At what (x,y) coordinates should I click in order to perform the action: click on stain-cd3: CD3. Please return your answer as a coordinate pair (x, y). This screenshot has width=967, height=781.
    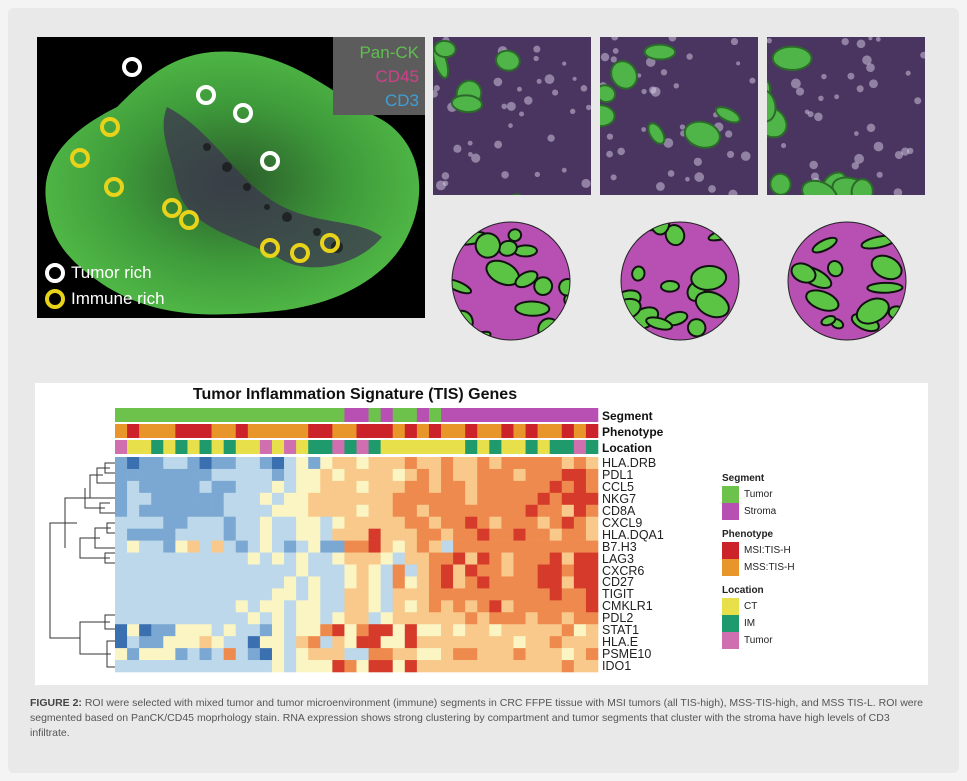
    Looking at the image, I should click on (401, 100).